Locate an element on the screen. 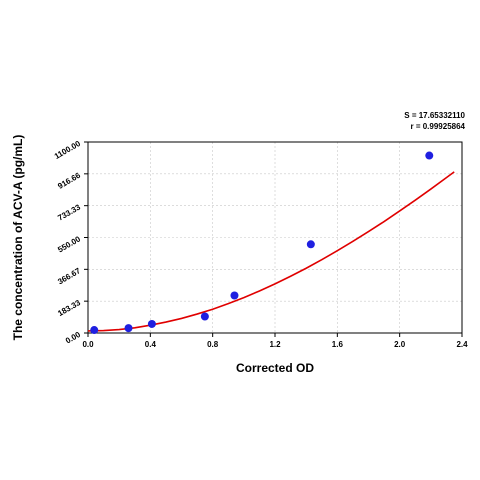  x-tick-label: 0.8 is located at coordinates (213, 344).